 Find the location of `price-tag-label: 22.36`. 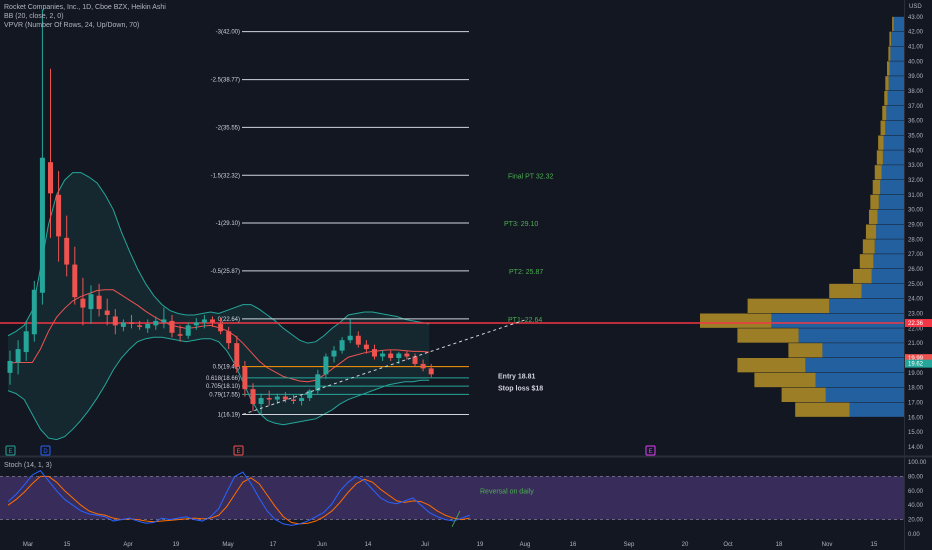

price-tag-label: 22.36 is located at coordinates (916, 324).